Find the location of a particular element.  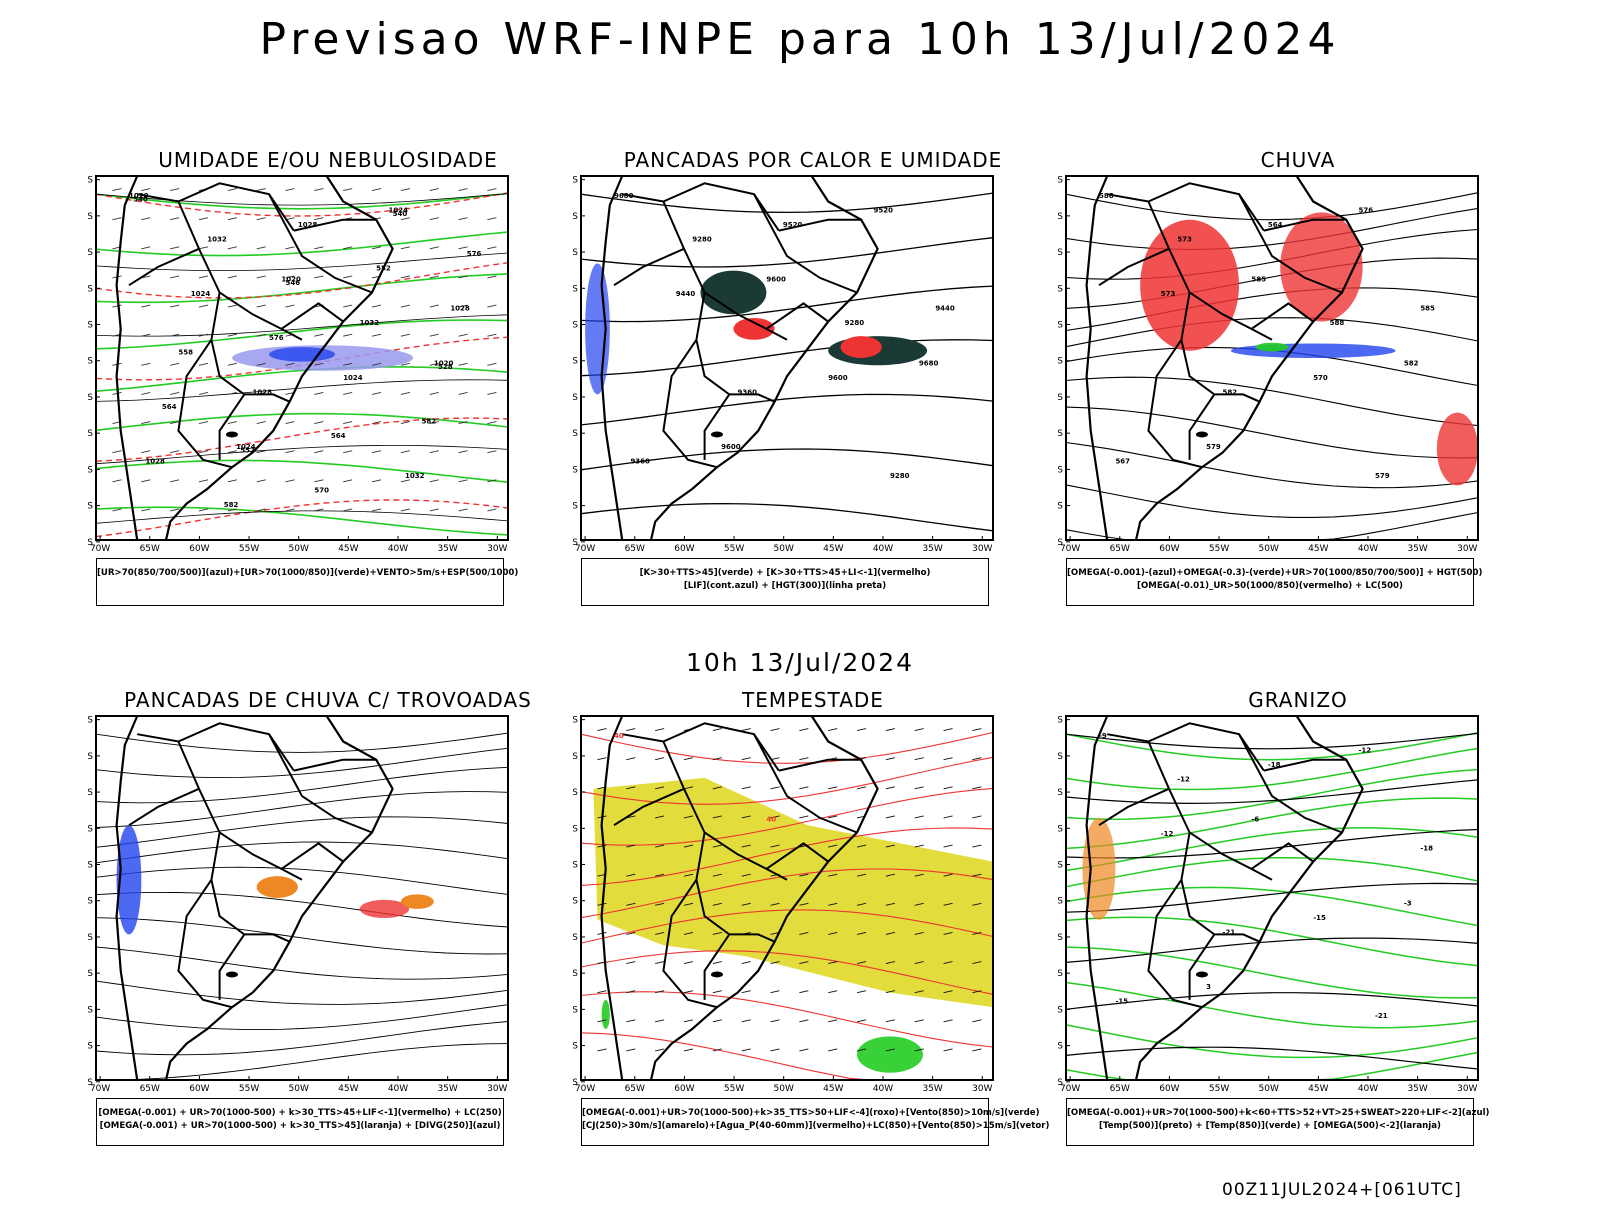

contour-label: 9680 is located at coordinates (624, 196).